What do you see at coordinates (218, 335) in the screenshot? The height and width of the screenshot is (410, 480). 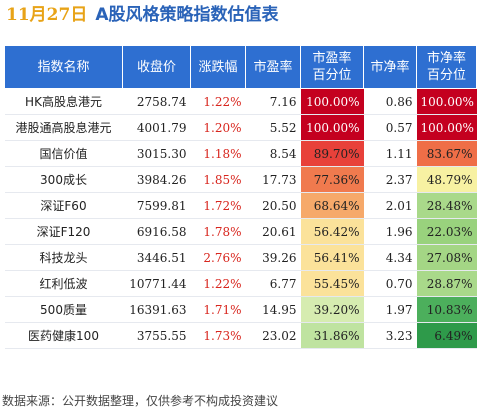 I see `change-cell: 1.73%` at bounding box center [218, 335].